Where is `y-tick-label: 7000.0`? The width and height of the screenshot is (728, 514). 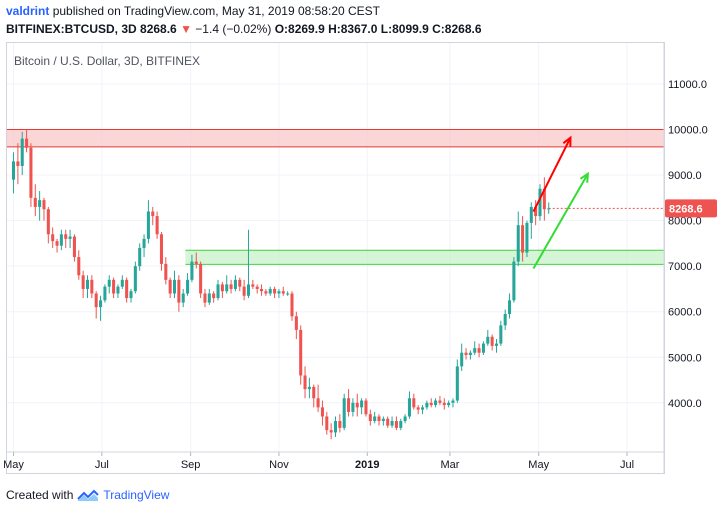
y-tick-label: 7000.0 is located at coordinates (685, 267).